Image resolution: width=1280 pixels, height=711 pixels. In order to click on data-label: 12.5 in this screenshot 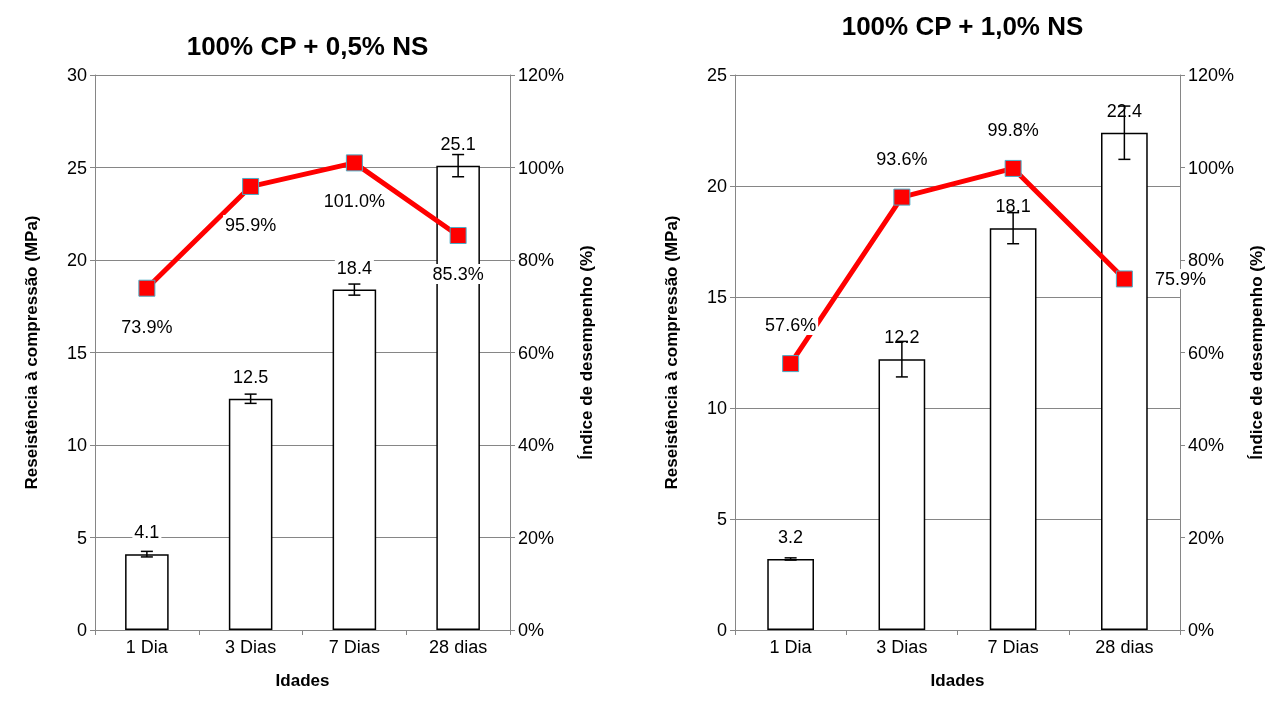, I will do `click(251, 376)`.